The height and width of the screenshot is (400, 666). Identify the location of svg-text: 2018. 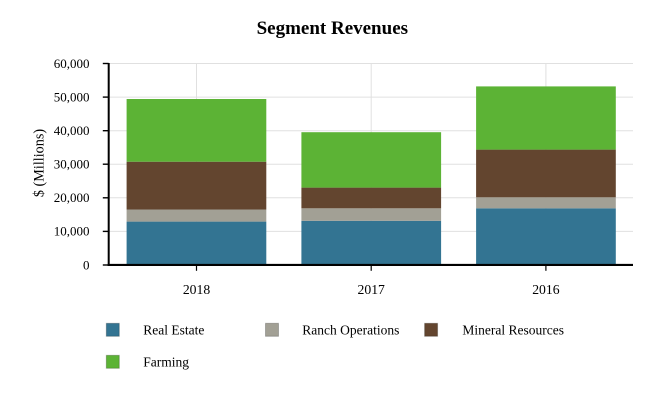
(197, 289).